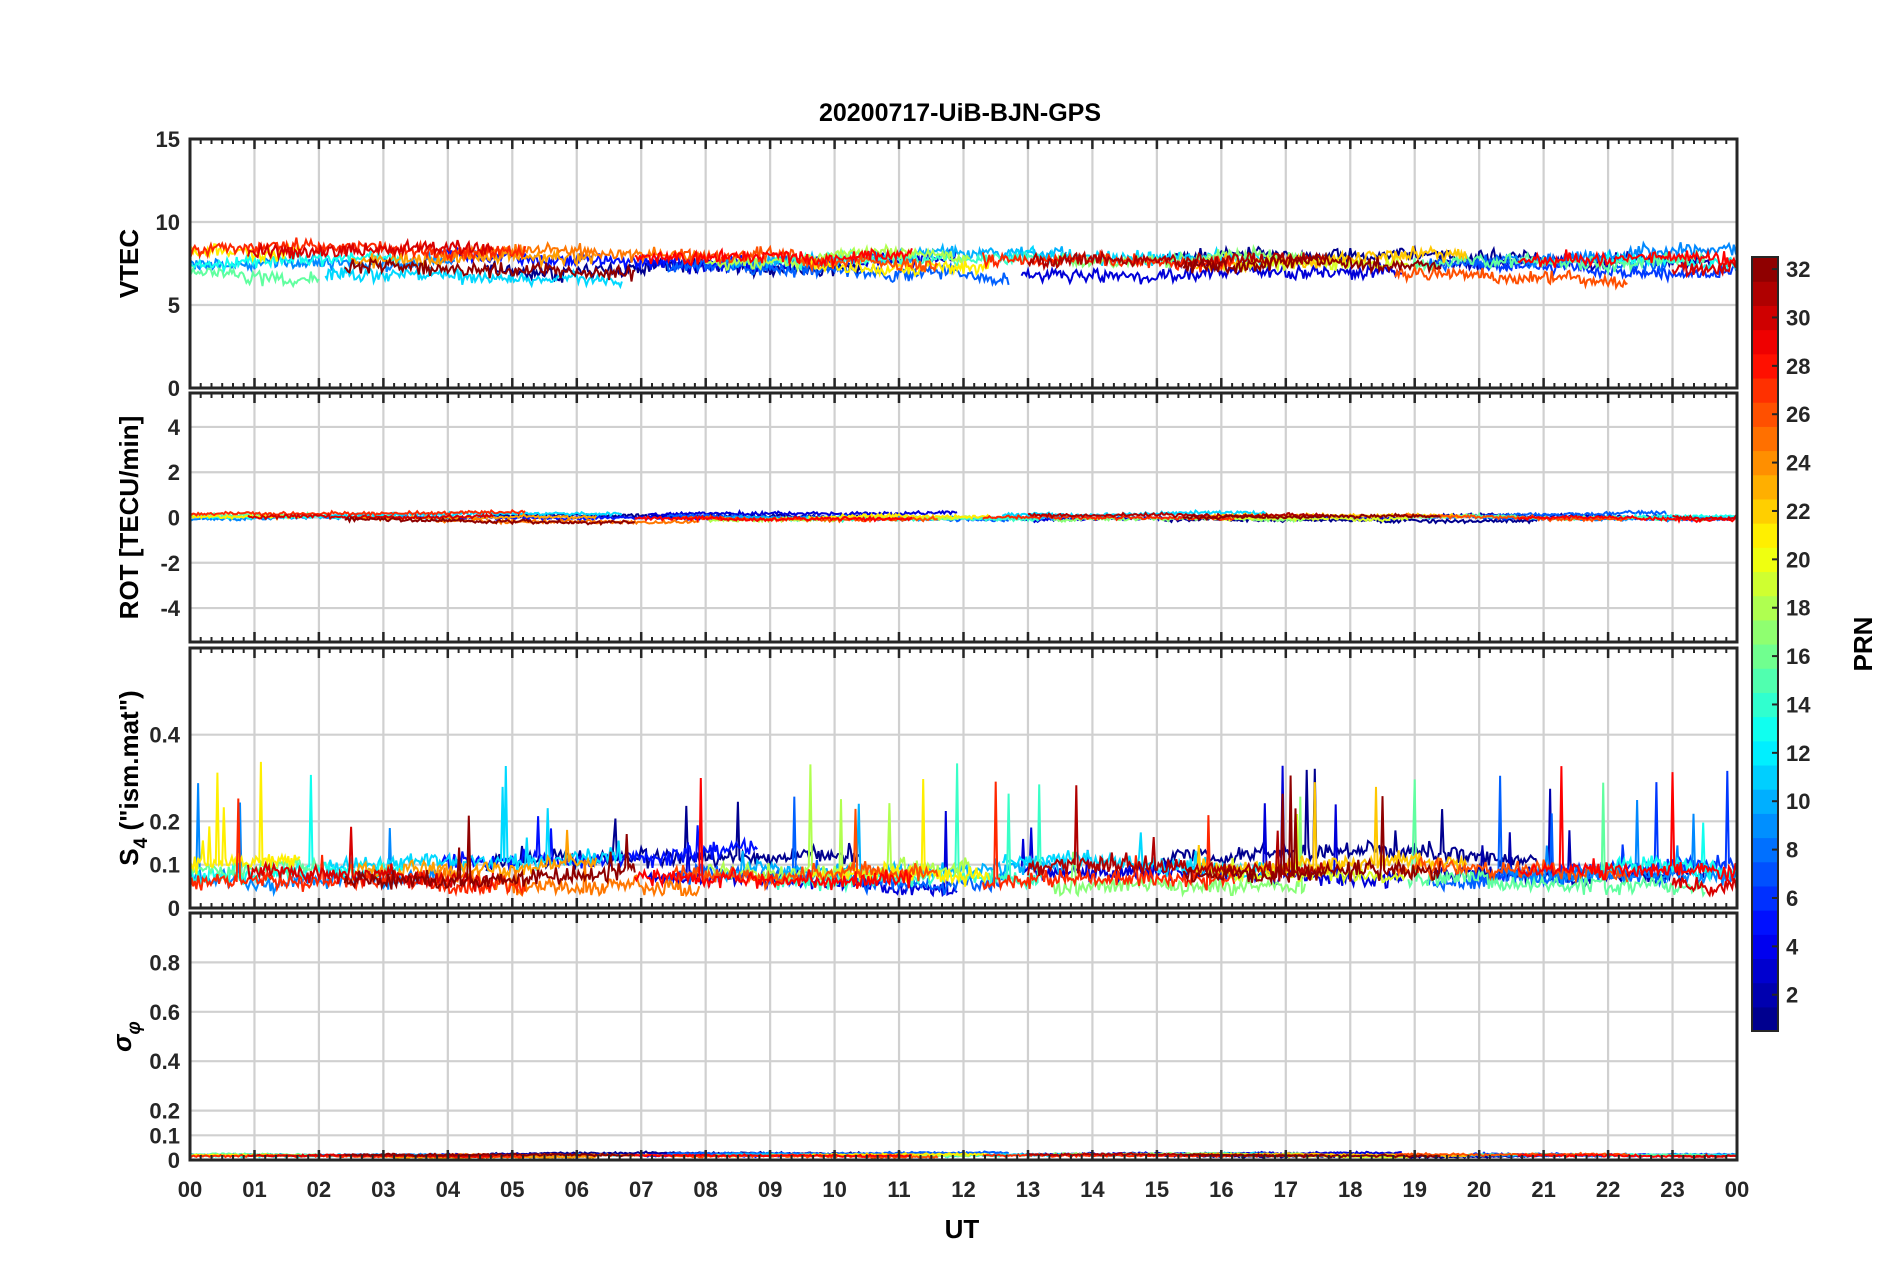 Image resolution: width=1902 pixels, height=1272 pixels. I want to click on y-tick-label: -4, so click(170, 608).